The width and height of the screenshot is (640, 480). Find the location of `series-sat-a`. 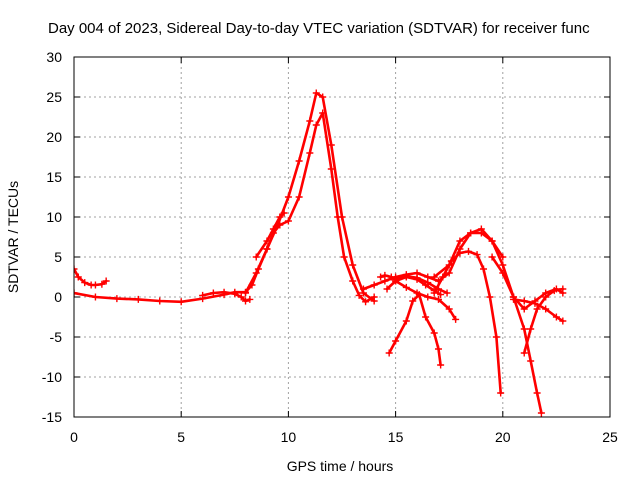

series-sat-a is located at coordinates (92, 277).